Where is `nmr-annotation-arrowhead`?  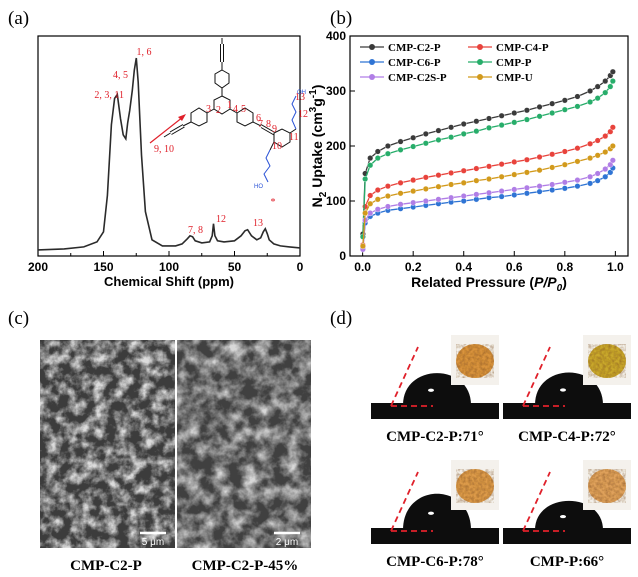 nmr-annotation-arrowhead is located at coordinates (182, 117).